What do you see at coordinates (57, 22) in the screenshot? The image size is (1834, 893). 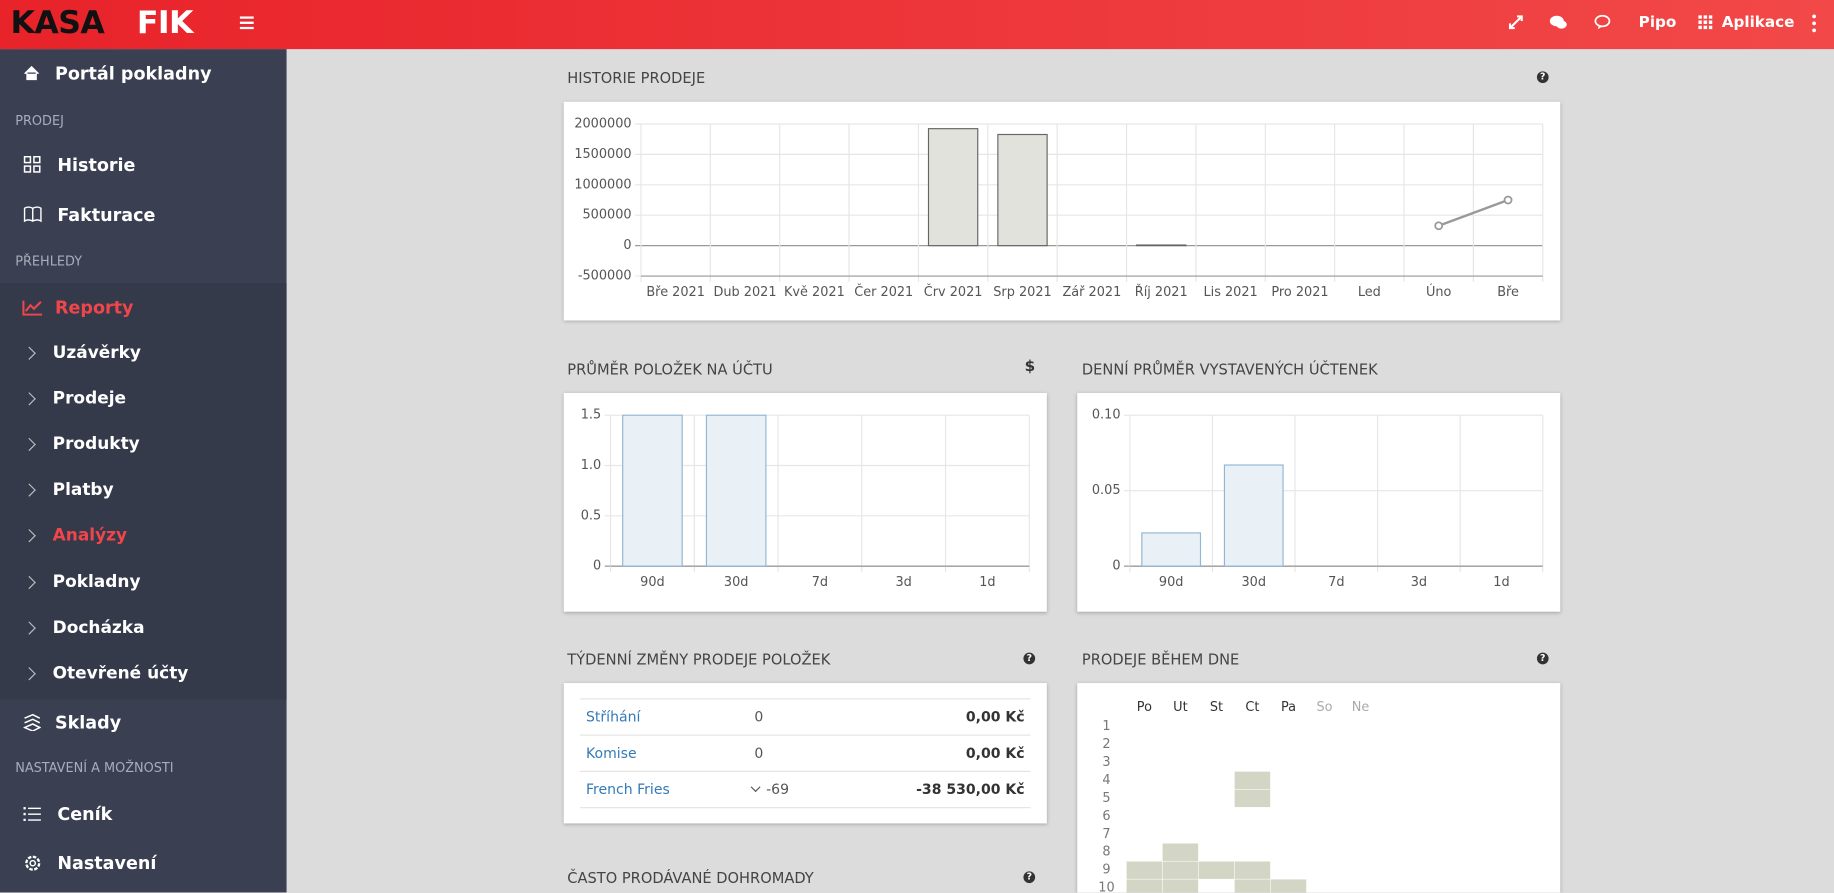 I see `brand-left: KASA` at bounding box center [57, 22].